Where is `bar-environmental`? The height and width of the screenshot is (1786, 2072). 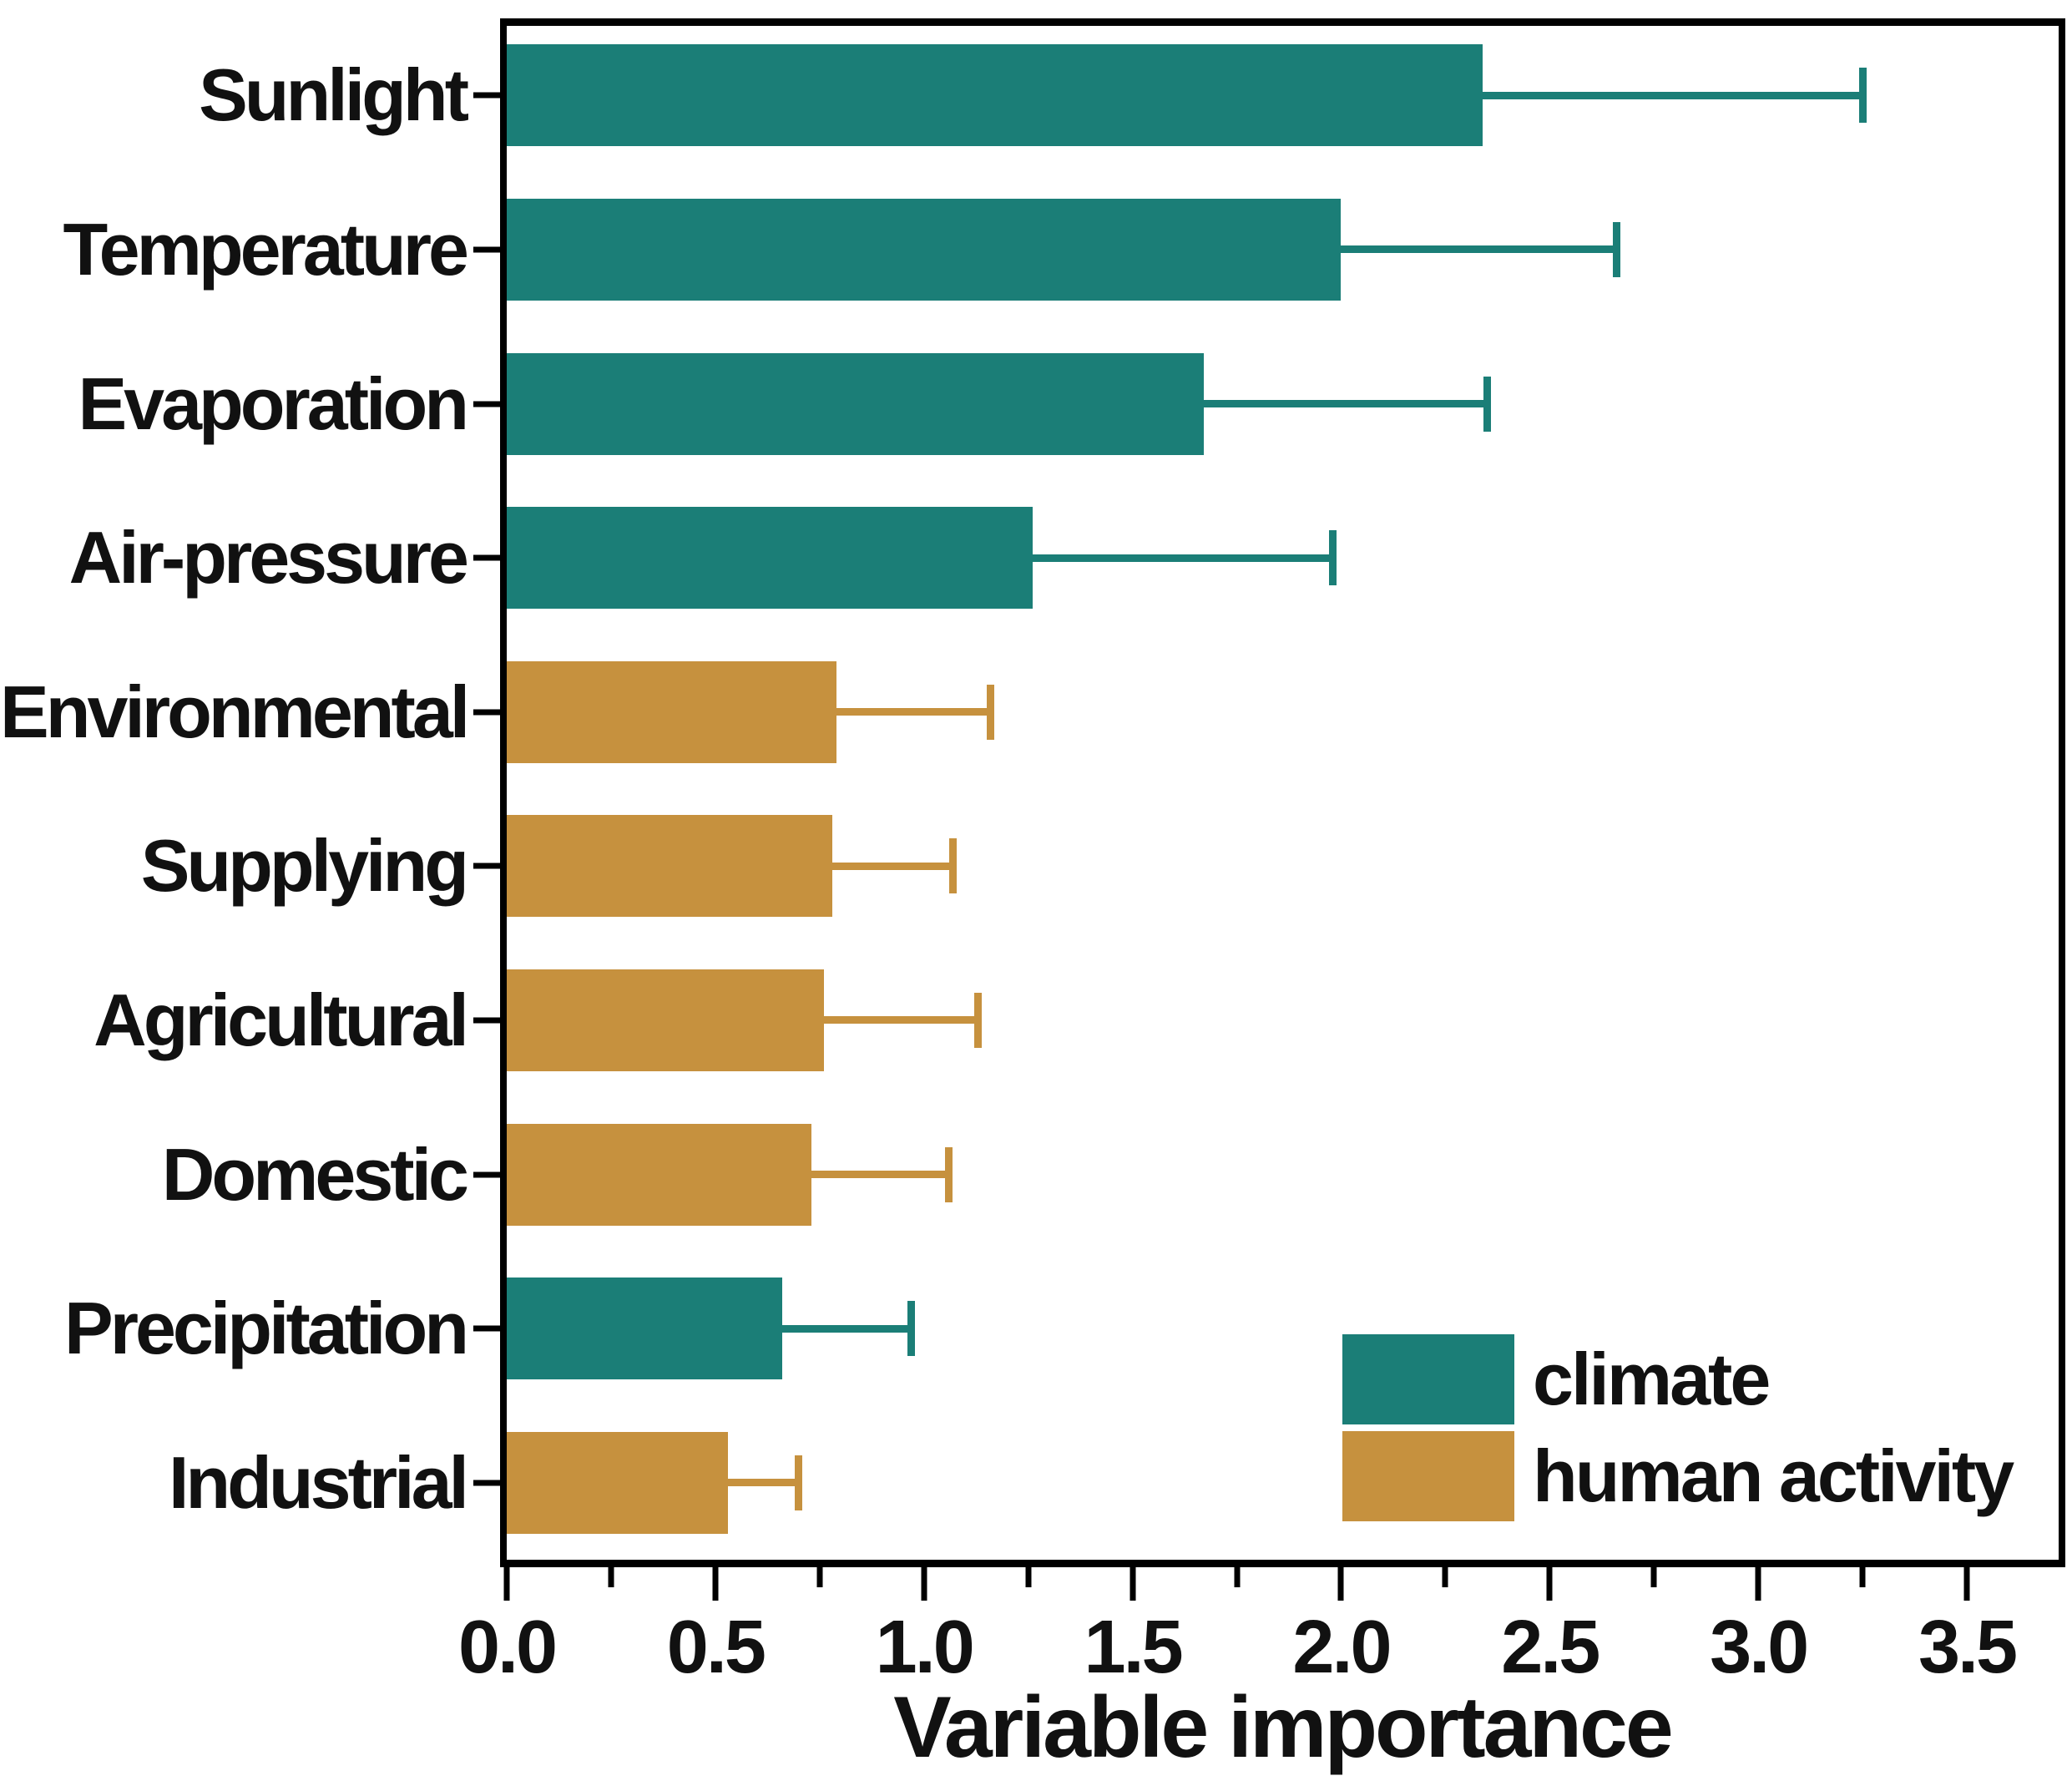 bar-environmental is located at coordinates (671, 711).